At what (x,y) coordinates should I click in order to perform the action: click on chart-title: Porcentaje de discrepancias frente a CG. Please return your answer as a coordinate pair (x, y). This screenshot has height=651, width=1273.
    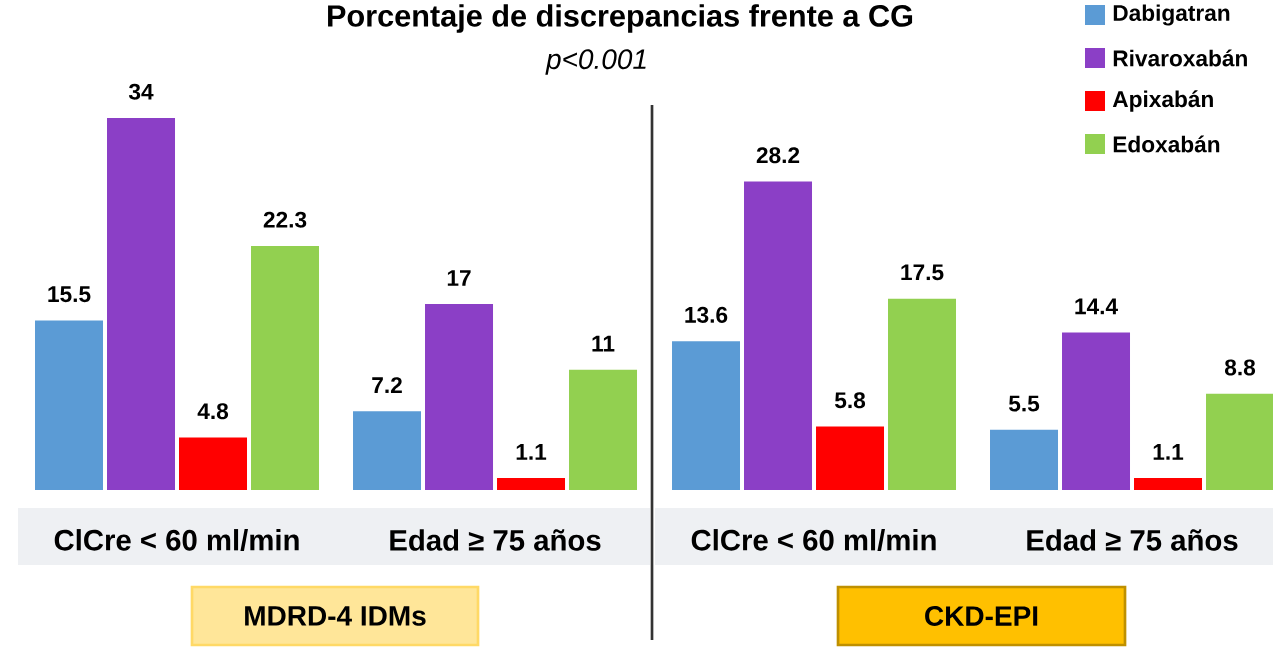
    Looking at the image, I should click on (620, 18).